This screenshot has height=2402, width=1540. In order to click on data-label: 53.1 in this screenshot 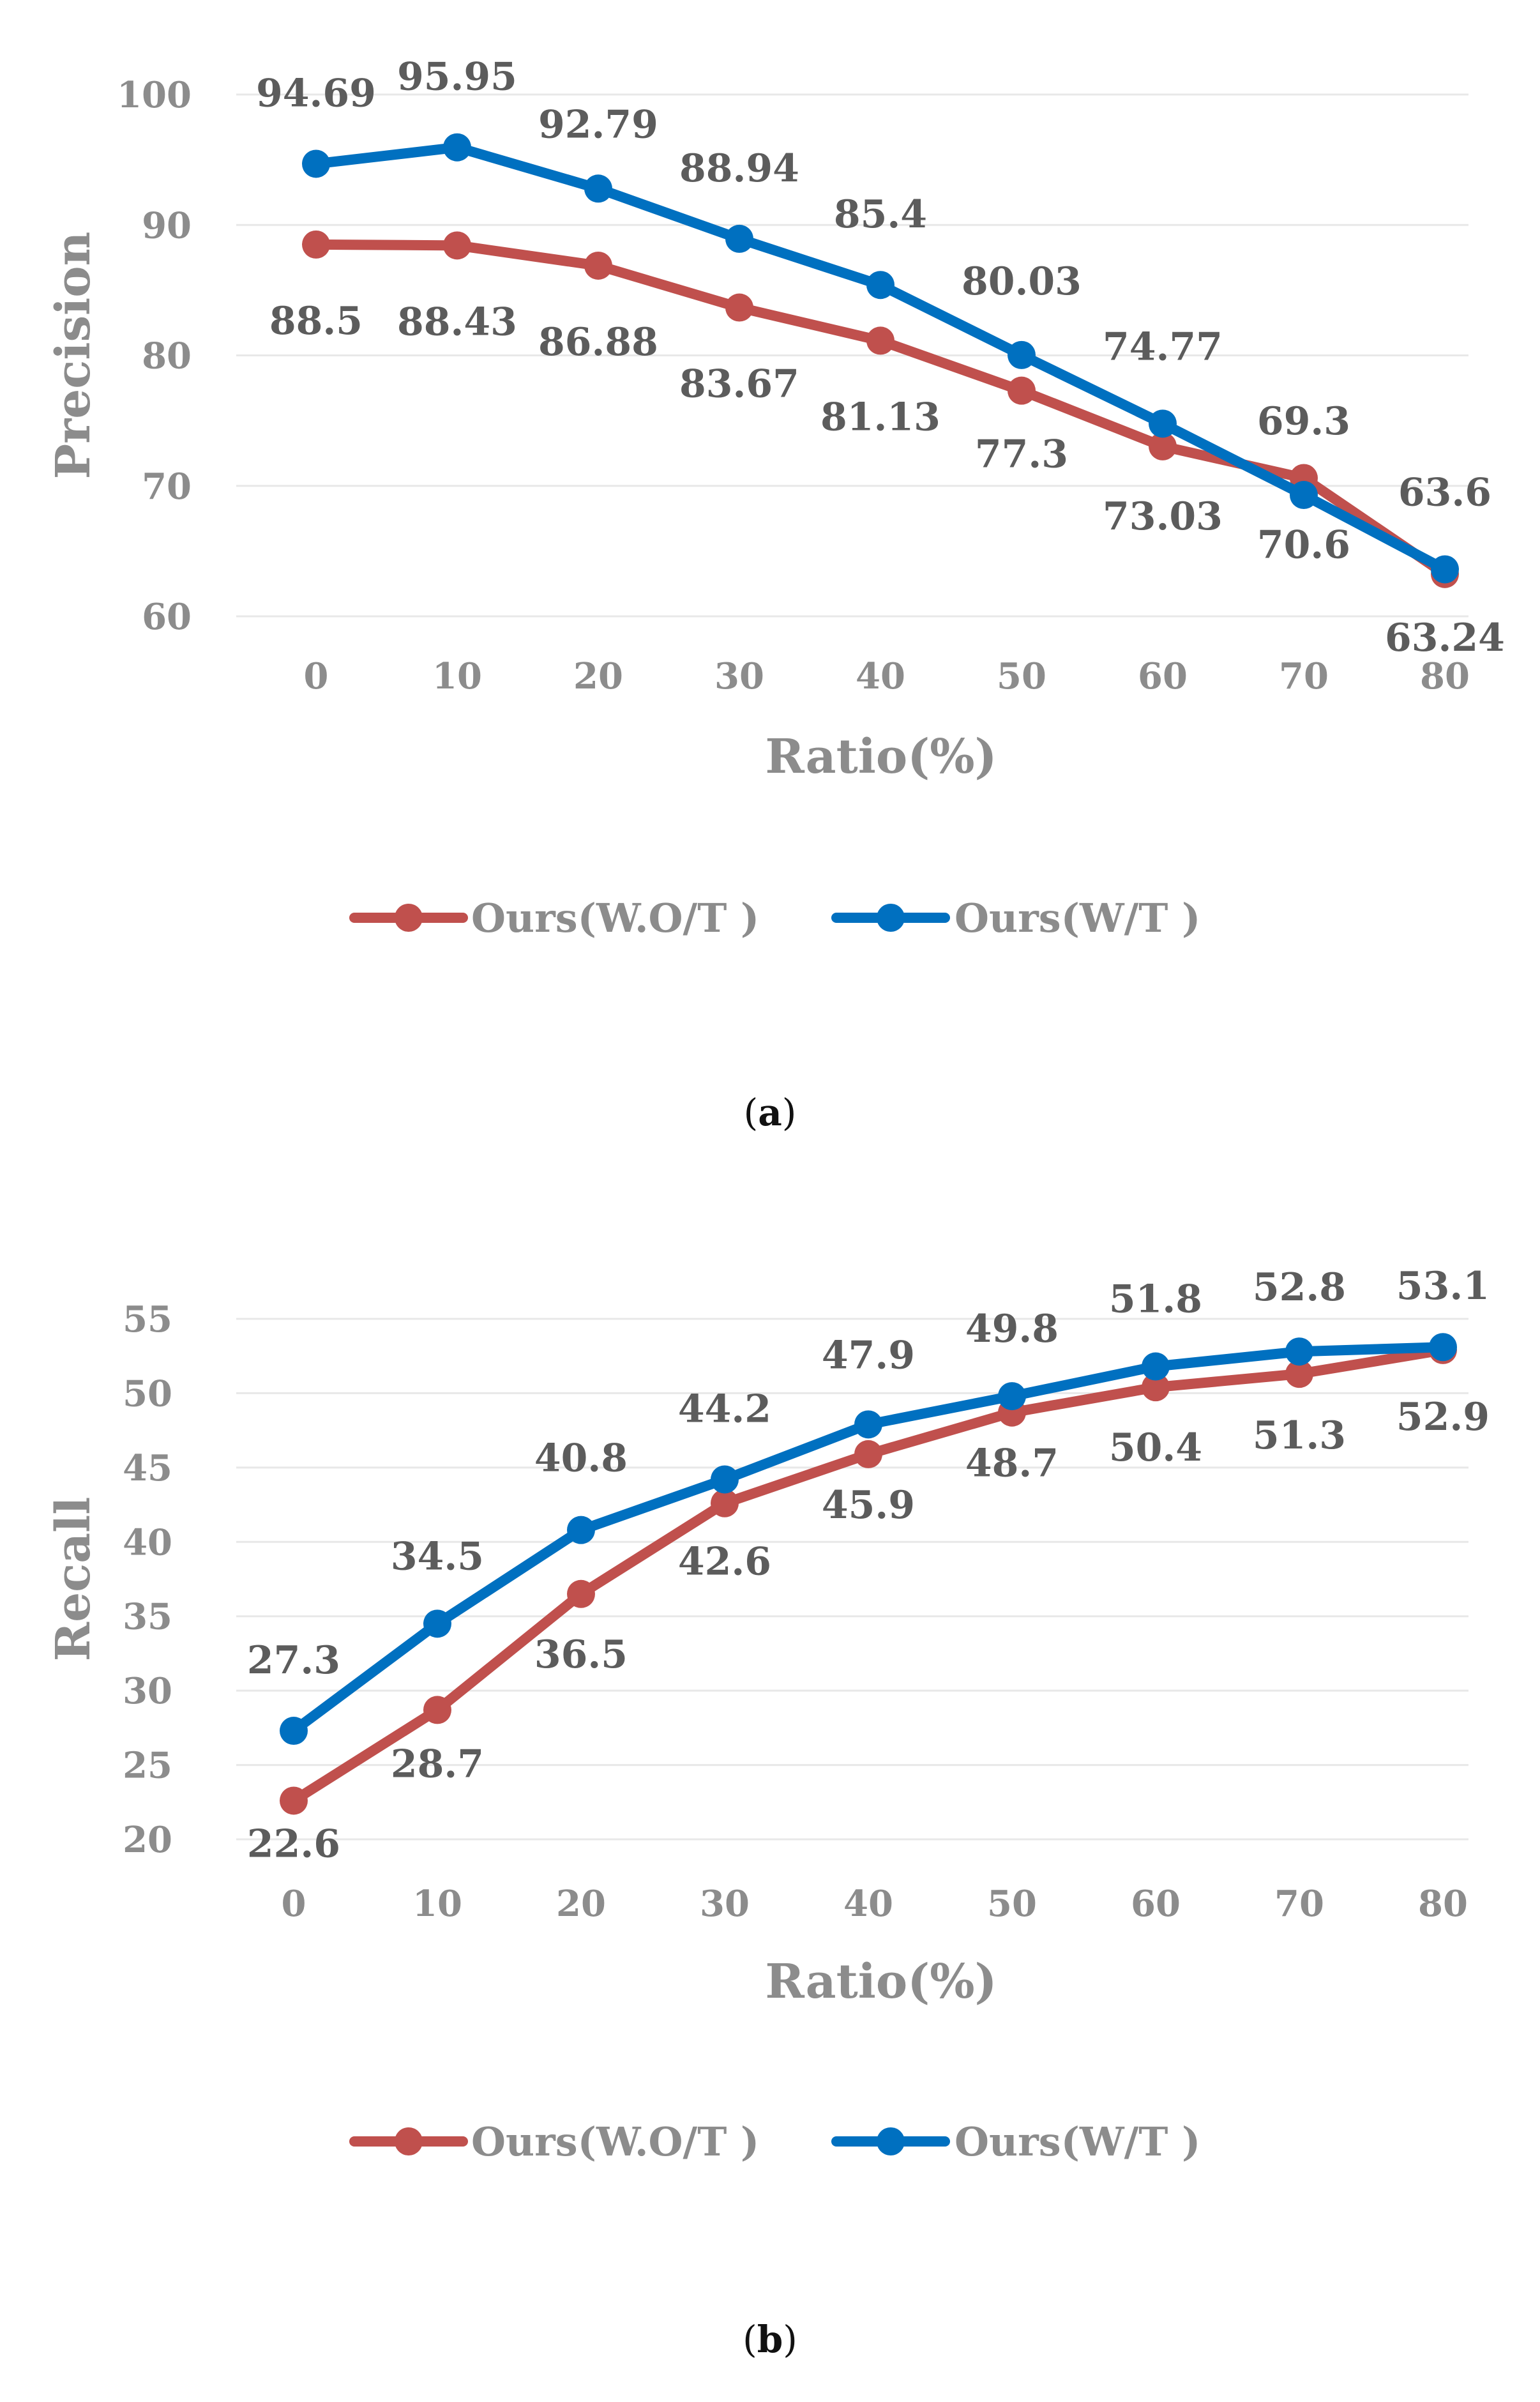, I will do `click(1443, 1286)`.